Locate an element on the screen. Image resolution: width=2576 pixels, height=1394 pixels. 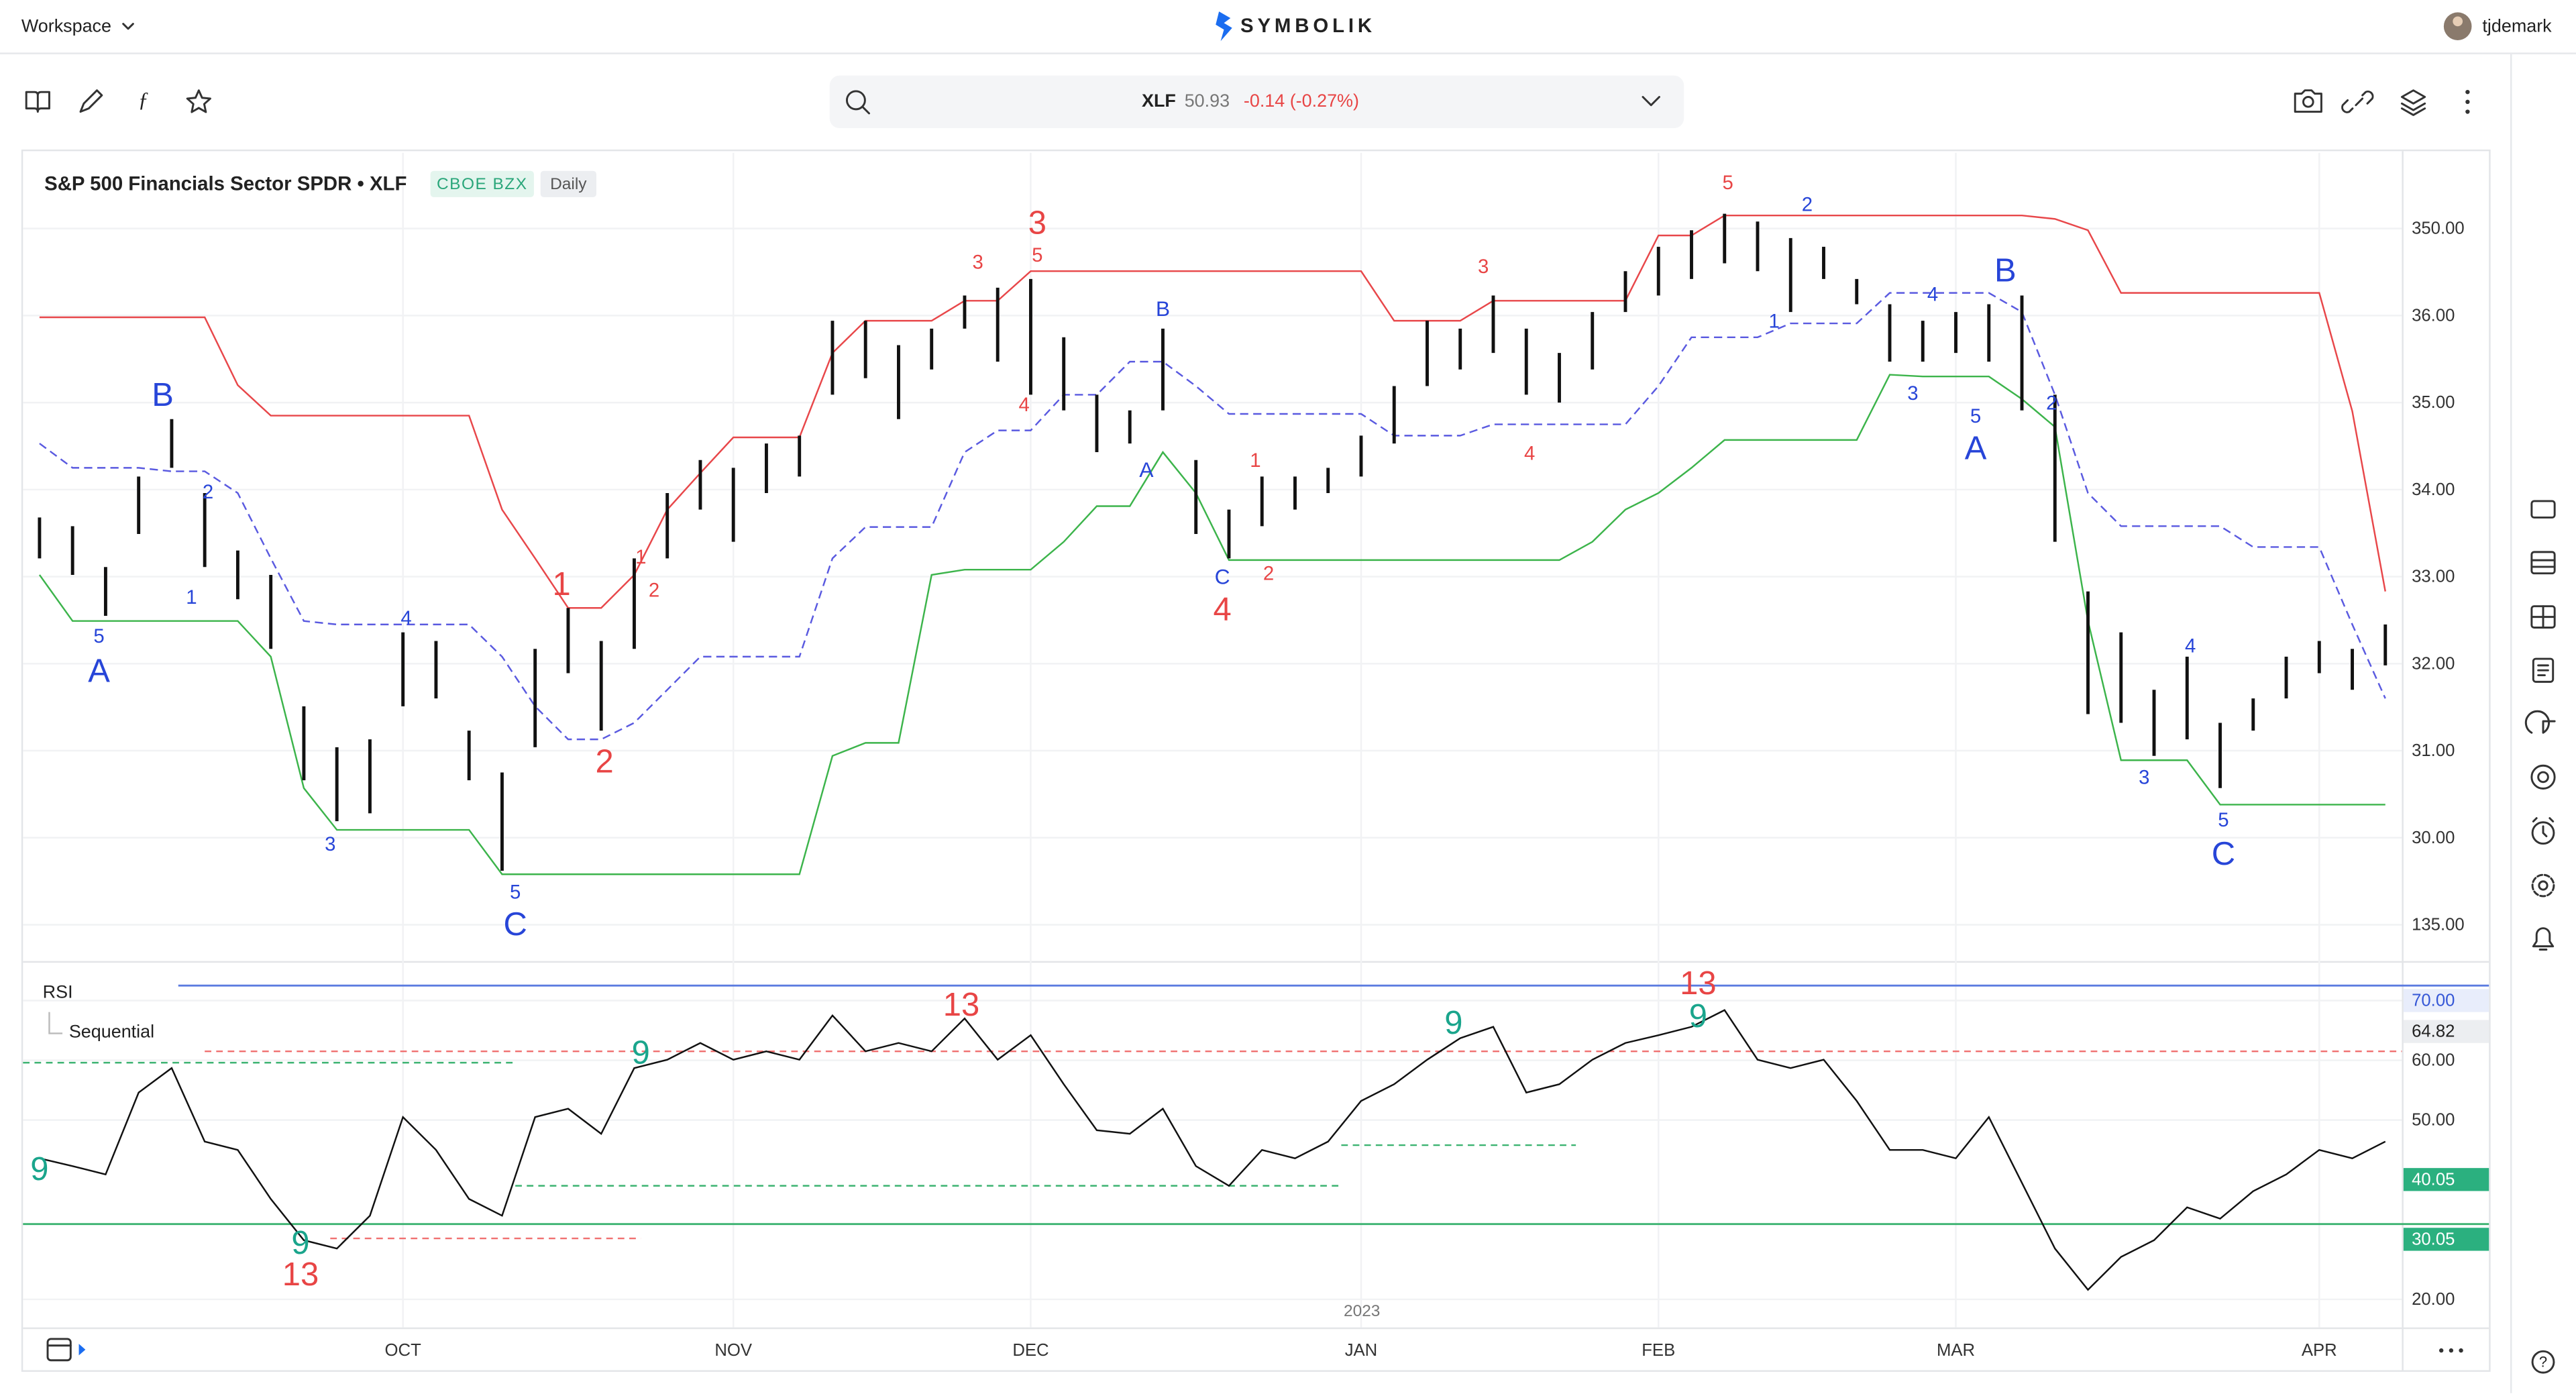
target-icon is located at coordinates (2543, 777).